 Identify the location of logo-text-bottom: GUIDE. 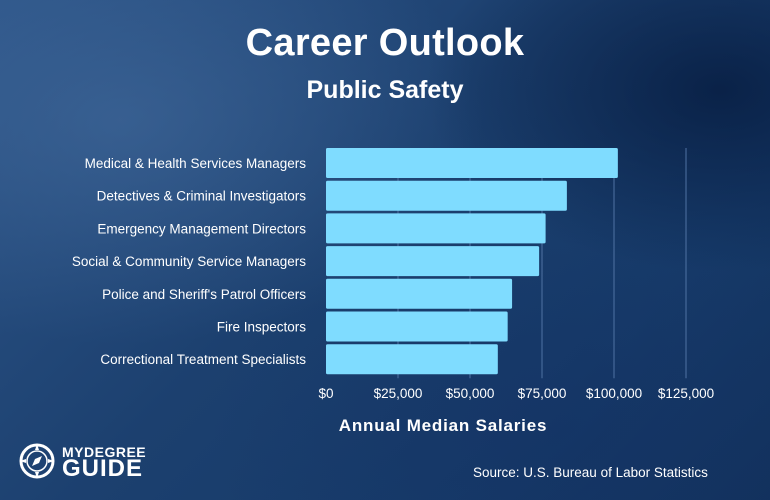
(103, 468).